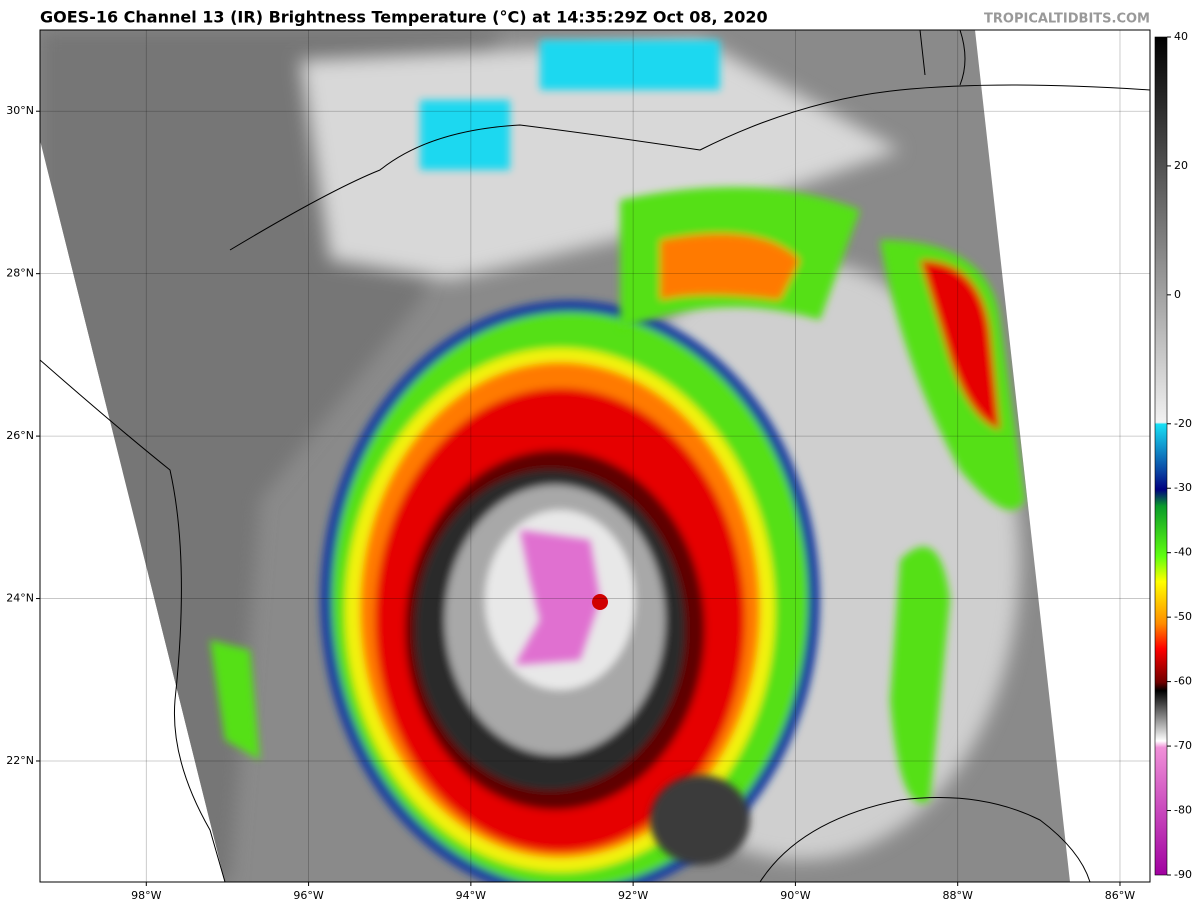 Image resolution: width=1200 pixels, height=906 pixels. Describe the element at coordinates (20, 110) in the screenshot. I see `lat-label: 30°N` at that location.